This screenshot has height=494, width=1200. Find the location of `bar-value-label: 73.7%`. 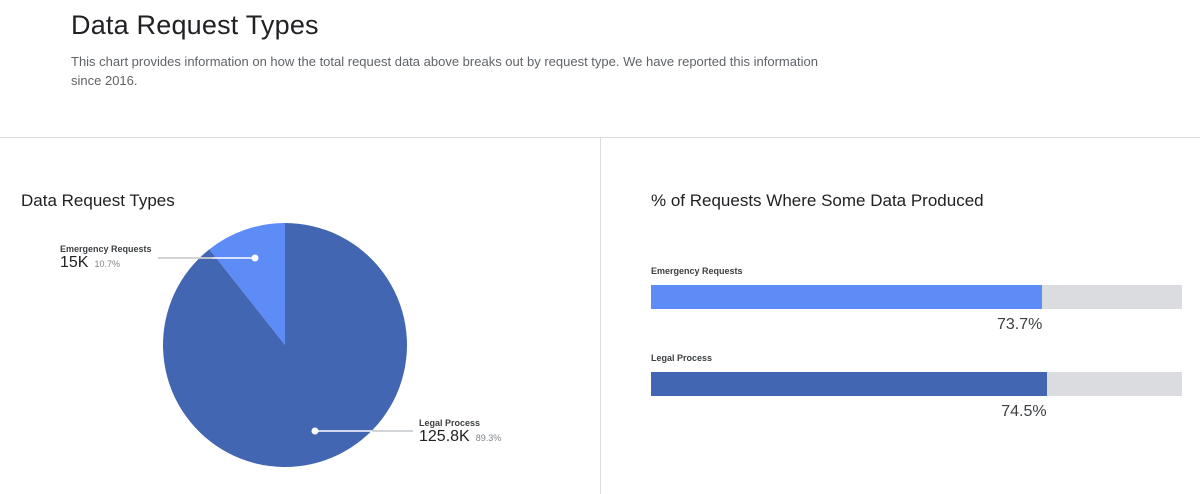

bar-value-label: 73.7% is located at coordinates (1019, 324).